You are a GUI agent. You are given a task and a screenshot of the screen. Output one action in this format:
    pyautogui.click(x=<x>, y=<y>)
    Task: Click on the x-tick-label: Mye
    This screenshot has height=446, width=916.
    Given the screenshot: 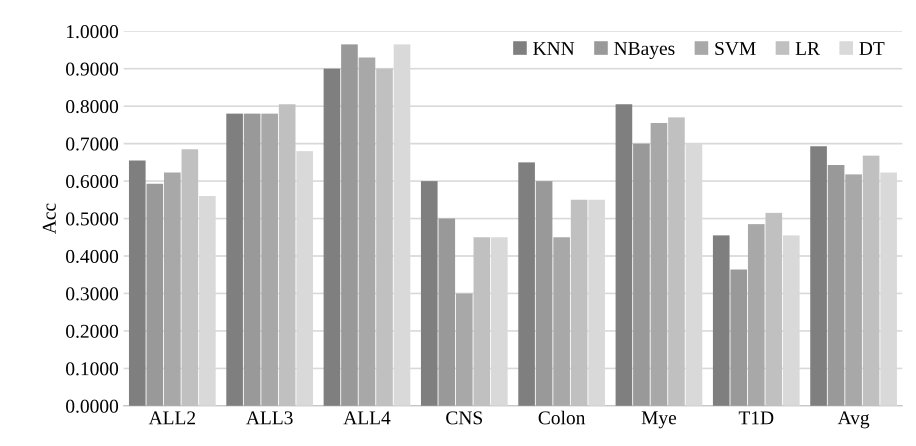 What is the action you would take?
    pyautogui.click(x=659, y=419)
    